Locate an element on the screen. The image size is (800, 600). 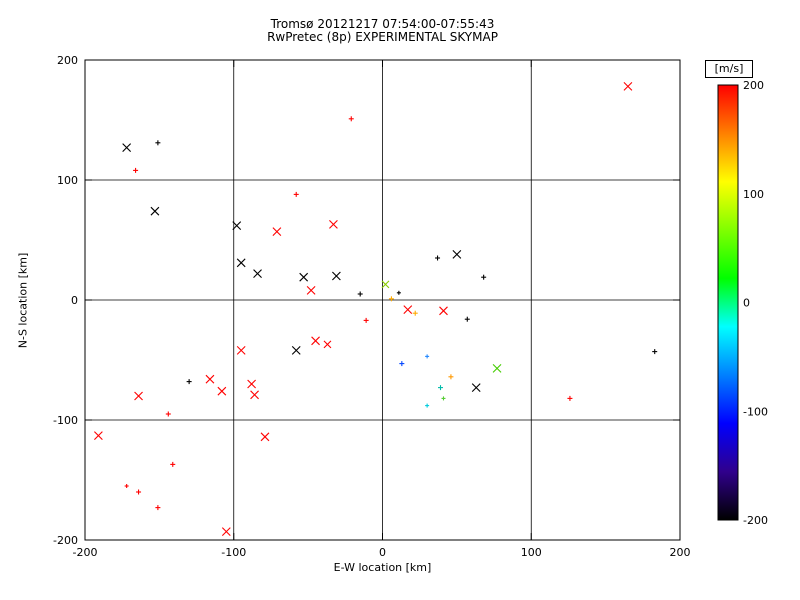
y-axis-label: N-S location [km] is located at coordinates (23, 300).